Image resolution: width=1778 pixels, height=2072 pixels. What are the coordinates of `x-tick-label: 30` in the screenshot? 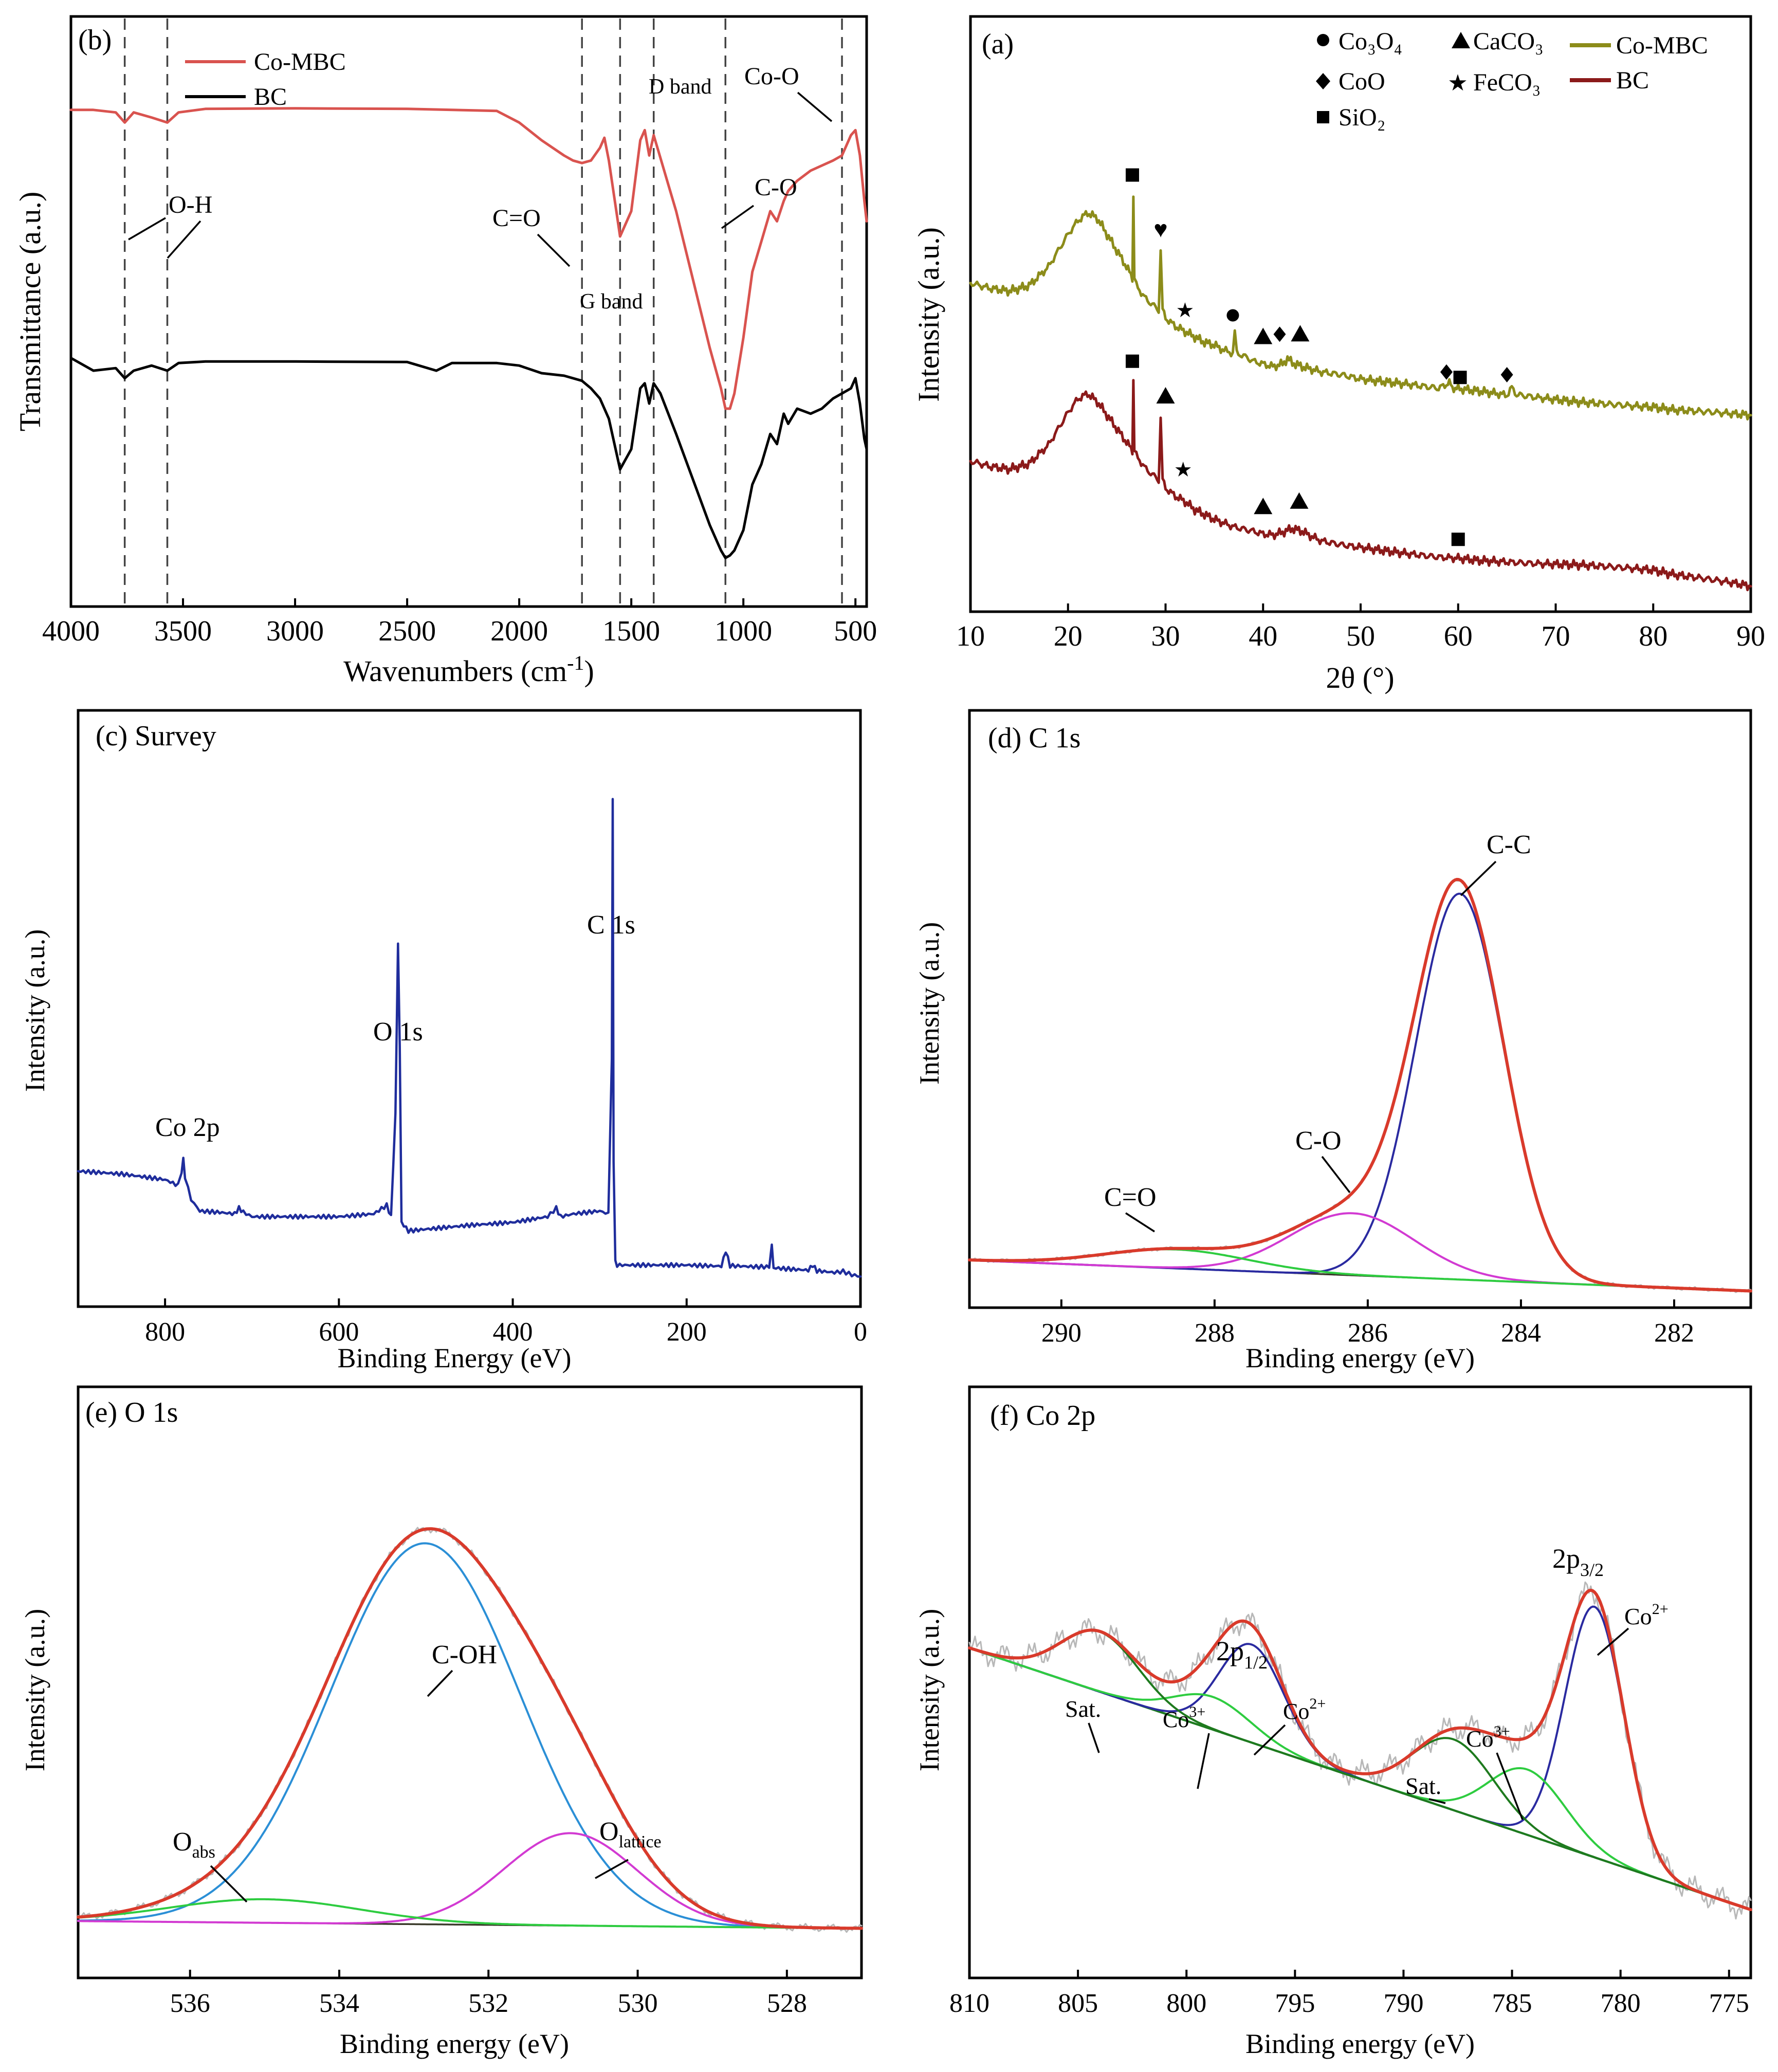 It's located at (1165, 636).